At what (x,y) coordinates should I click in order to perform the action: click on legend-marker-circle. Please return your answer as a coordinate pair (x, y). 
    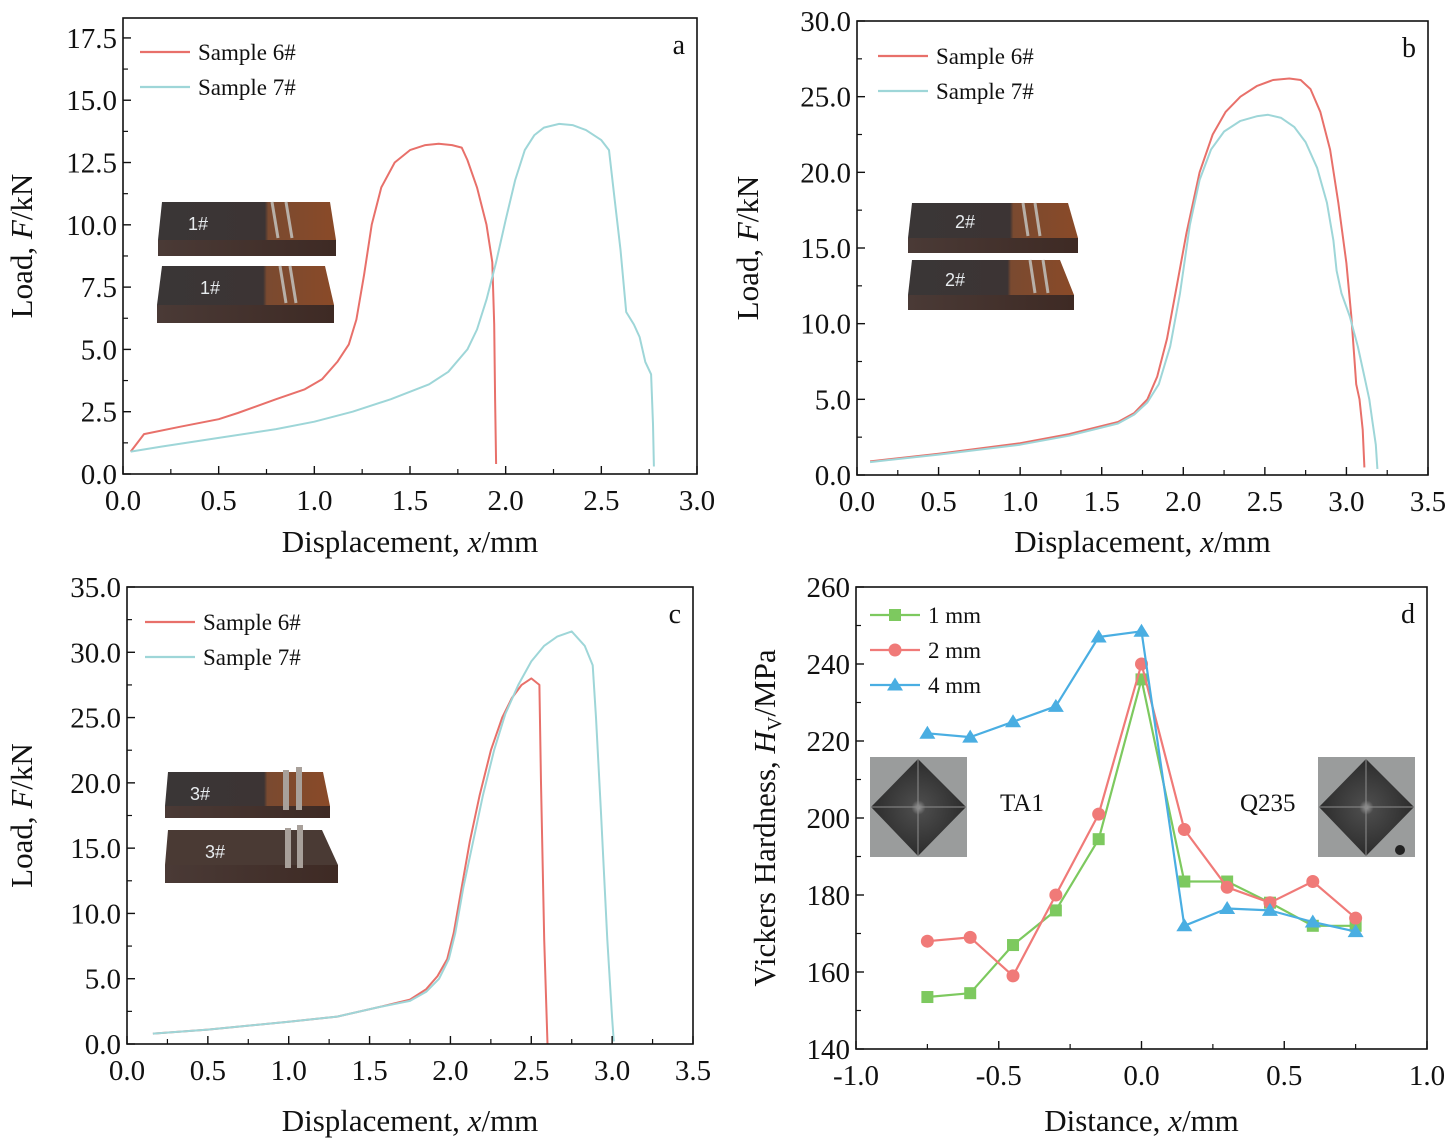
    Looking at the image, I should click on (895, 650).